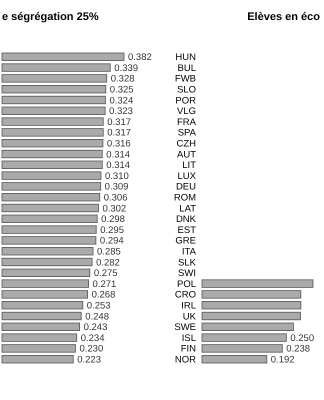 This screenshot has height=400, width=324. Describe the element at coordinates (140, 58) in the screenshot. I see `data-label: 0.382` at that location.